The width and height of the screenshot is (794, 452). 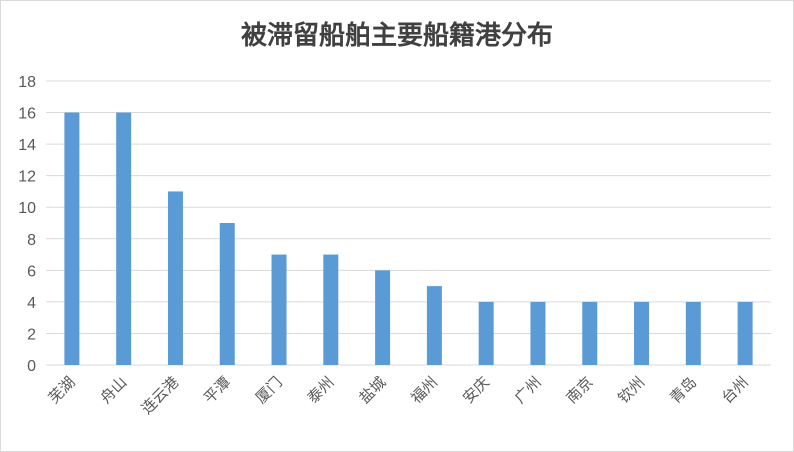 I want to click on y-tick-label: 10, so click(x=27, y=208).